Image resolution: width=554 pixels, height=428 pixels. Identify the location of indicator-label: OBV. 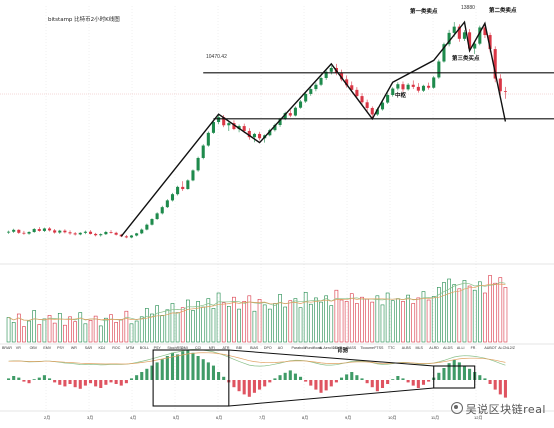
(34, 348).